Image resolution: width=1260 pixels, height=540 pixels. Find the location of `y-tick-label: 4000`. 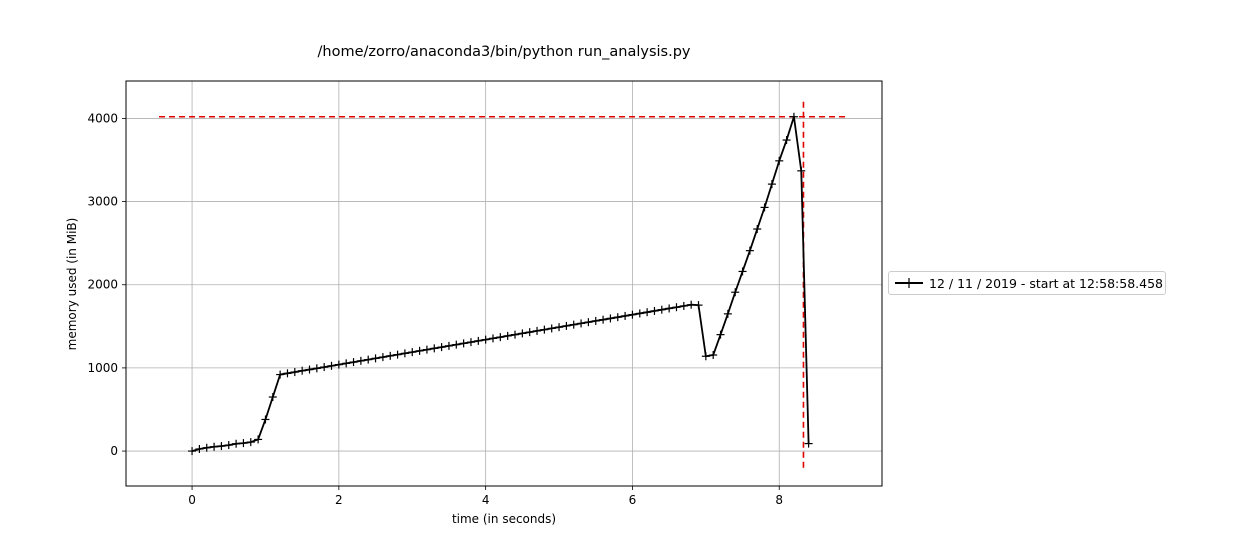

y-tick-label: 4000 is located at coordinates (102, 118).